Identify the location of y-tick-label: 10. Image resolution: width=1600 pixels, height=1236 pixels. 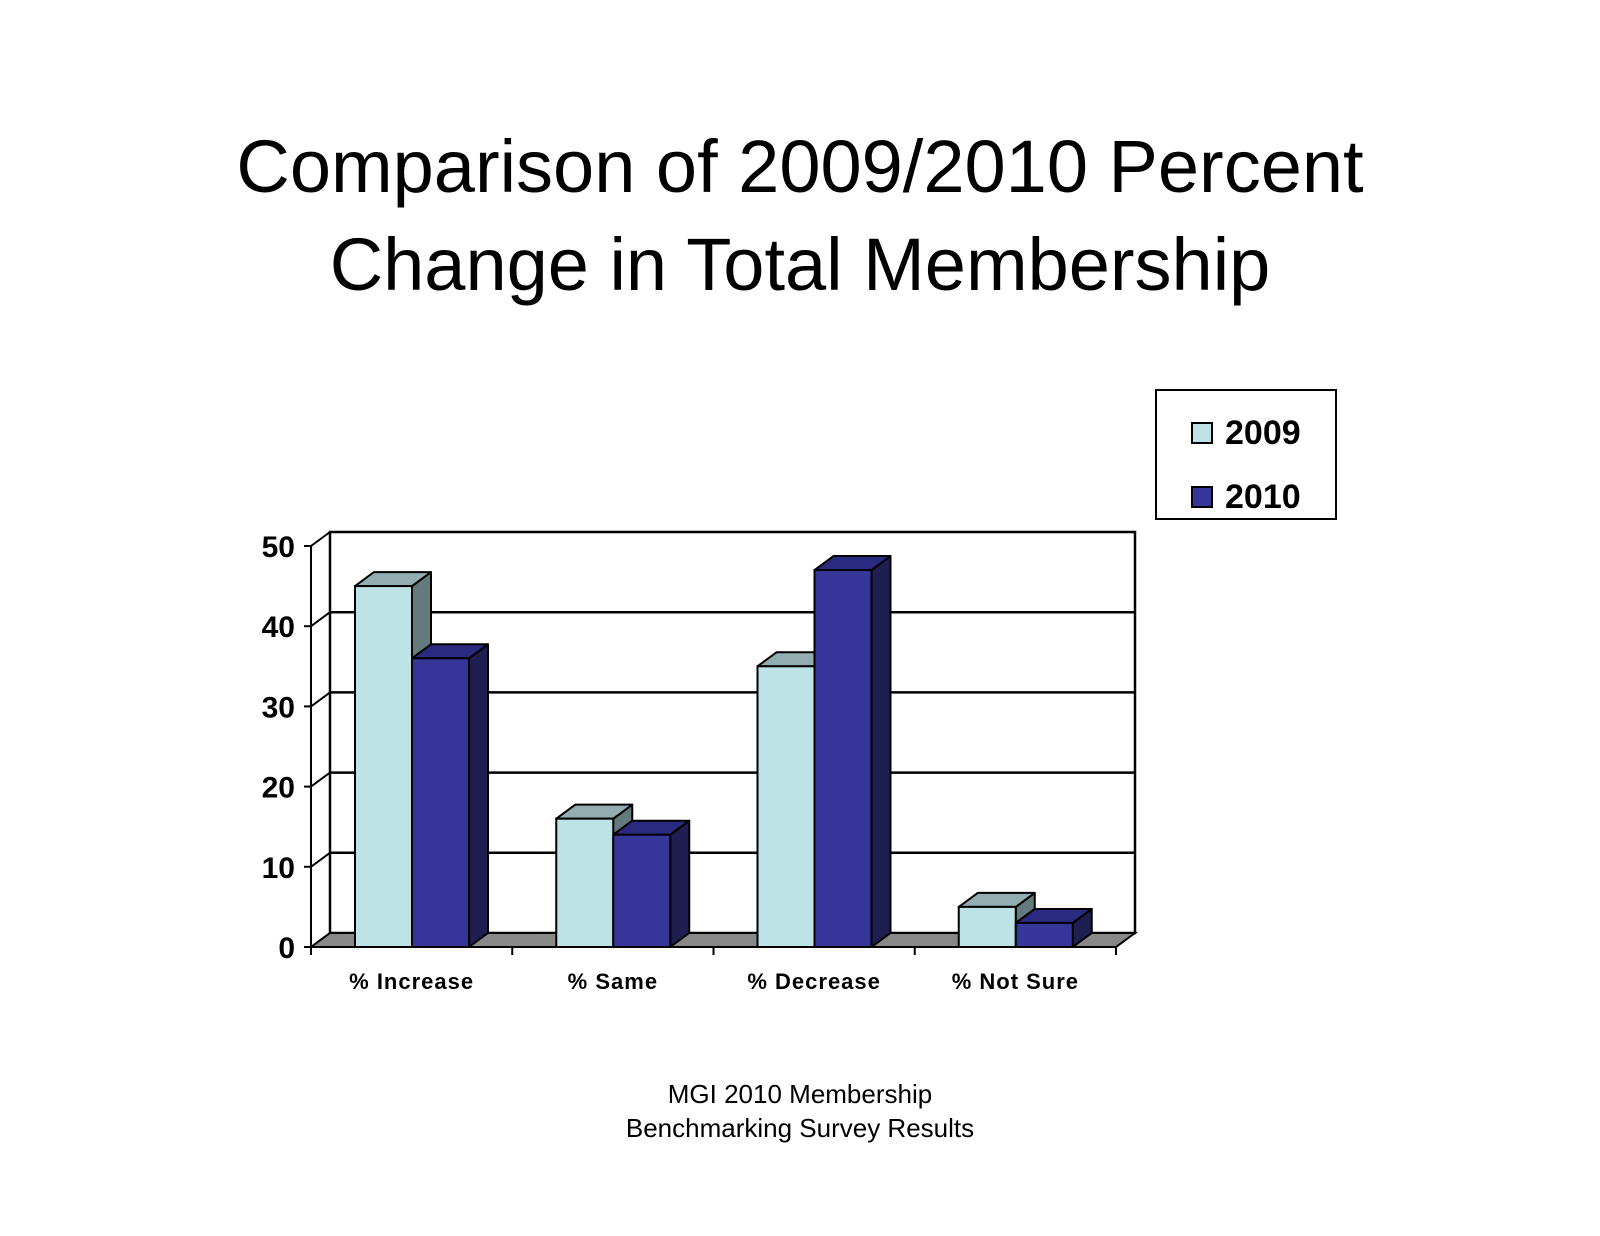
(278, 868).